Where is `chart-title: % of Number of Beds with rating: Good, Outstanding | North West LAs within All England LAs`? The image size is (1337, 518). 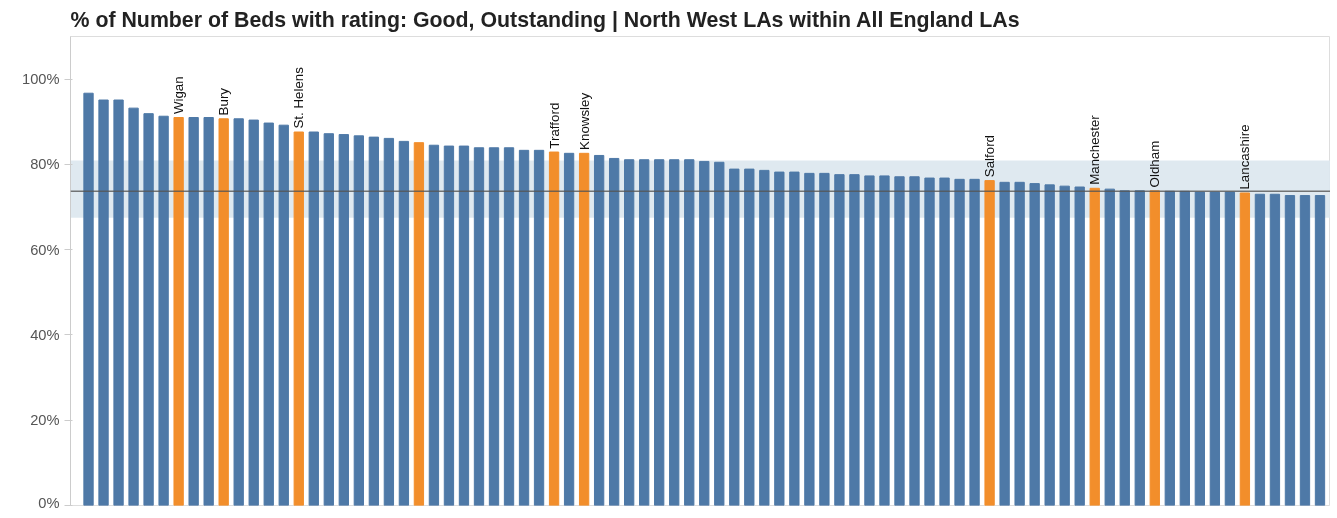
chart-title: % of Number of Beds with rating: Good, Outstanding | North West LAs within All England LAs is located at coordinates (545, 19).